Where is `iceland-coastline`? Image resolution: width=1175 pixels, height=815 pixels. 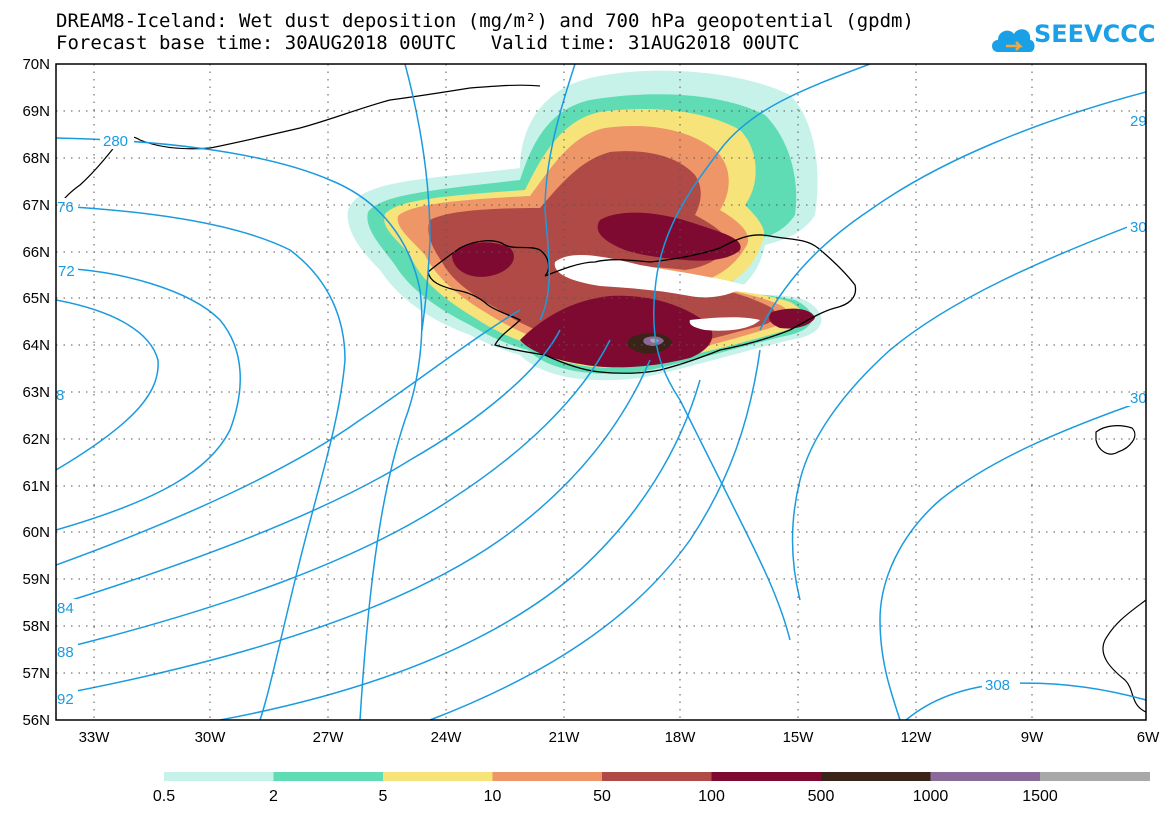
iceland-coastline is located at coordinates (642, 304).